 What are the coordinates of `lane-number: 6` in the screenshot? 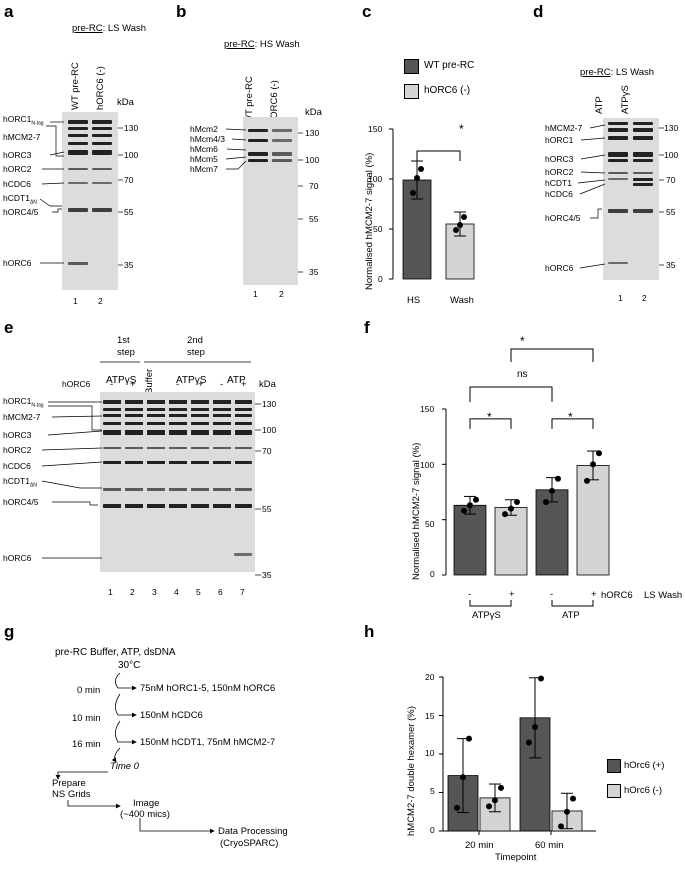 It's located at (220, 592).